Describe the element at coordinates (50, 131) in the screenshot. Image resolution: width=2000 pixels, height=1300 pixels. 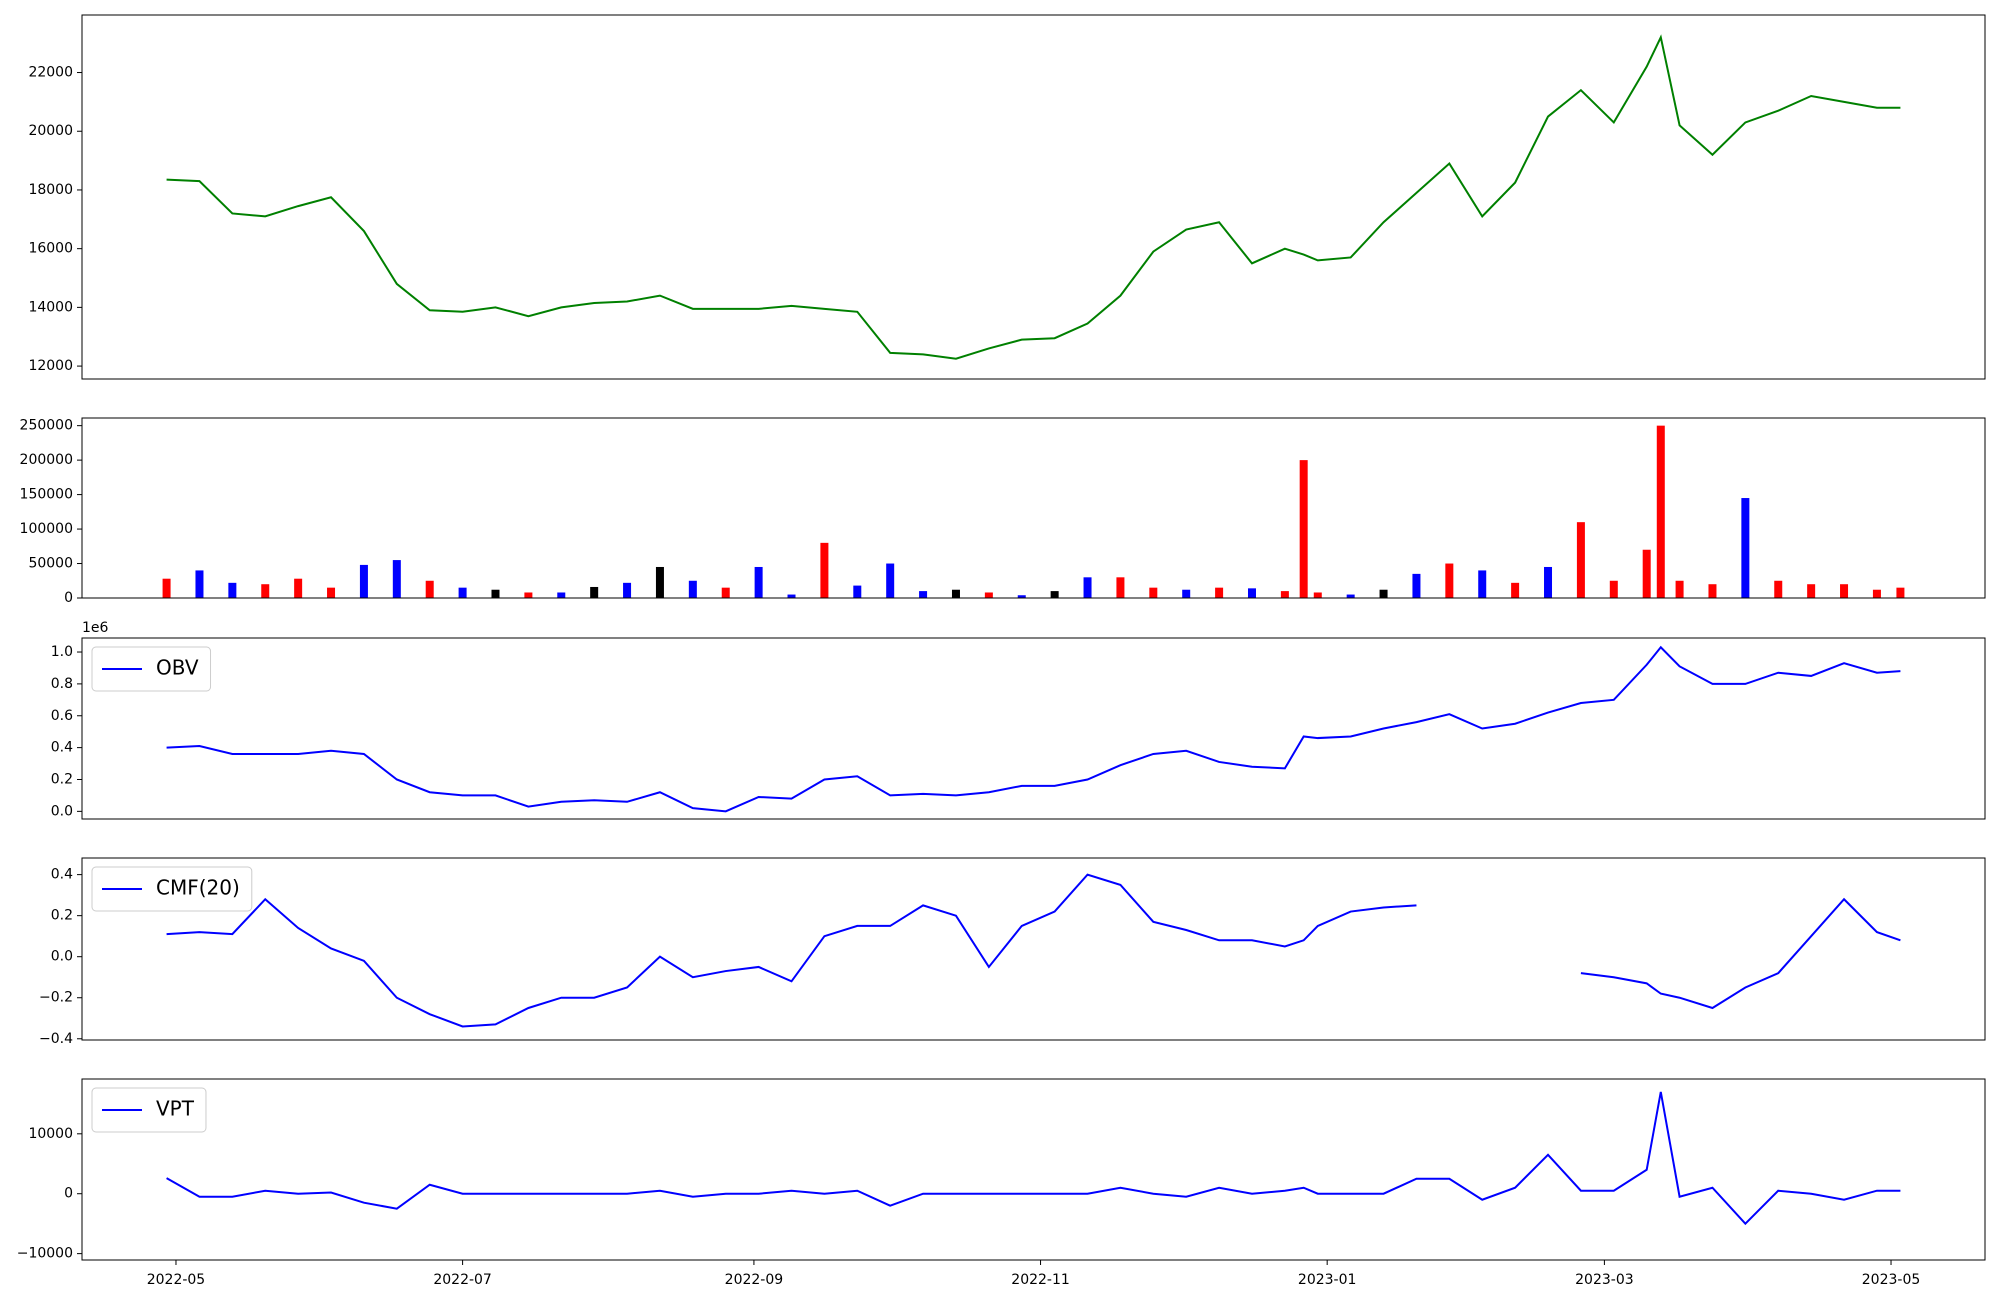
I see `y-tick-label: 20000` at that location.